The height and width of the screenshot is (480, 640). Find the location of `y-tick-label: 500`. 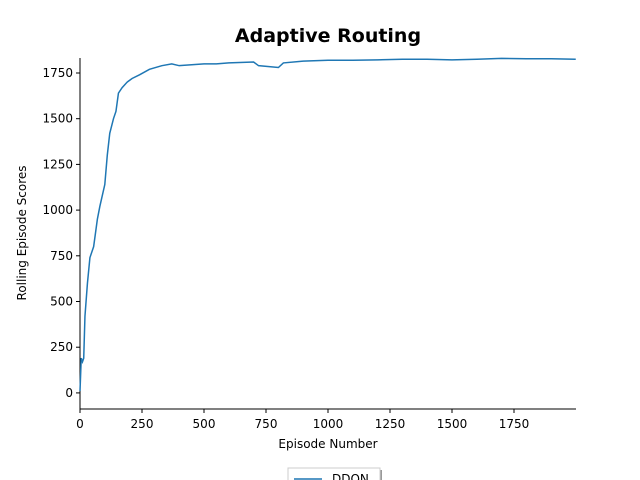

y-tick-label: 500 is located at coordinates (61, 302).